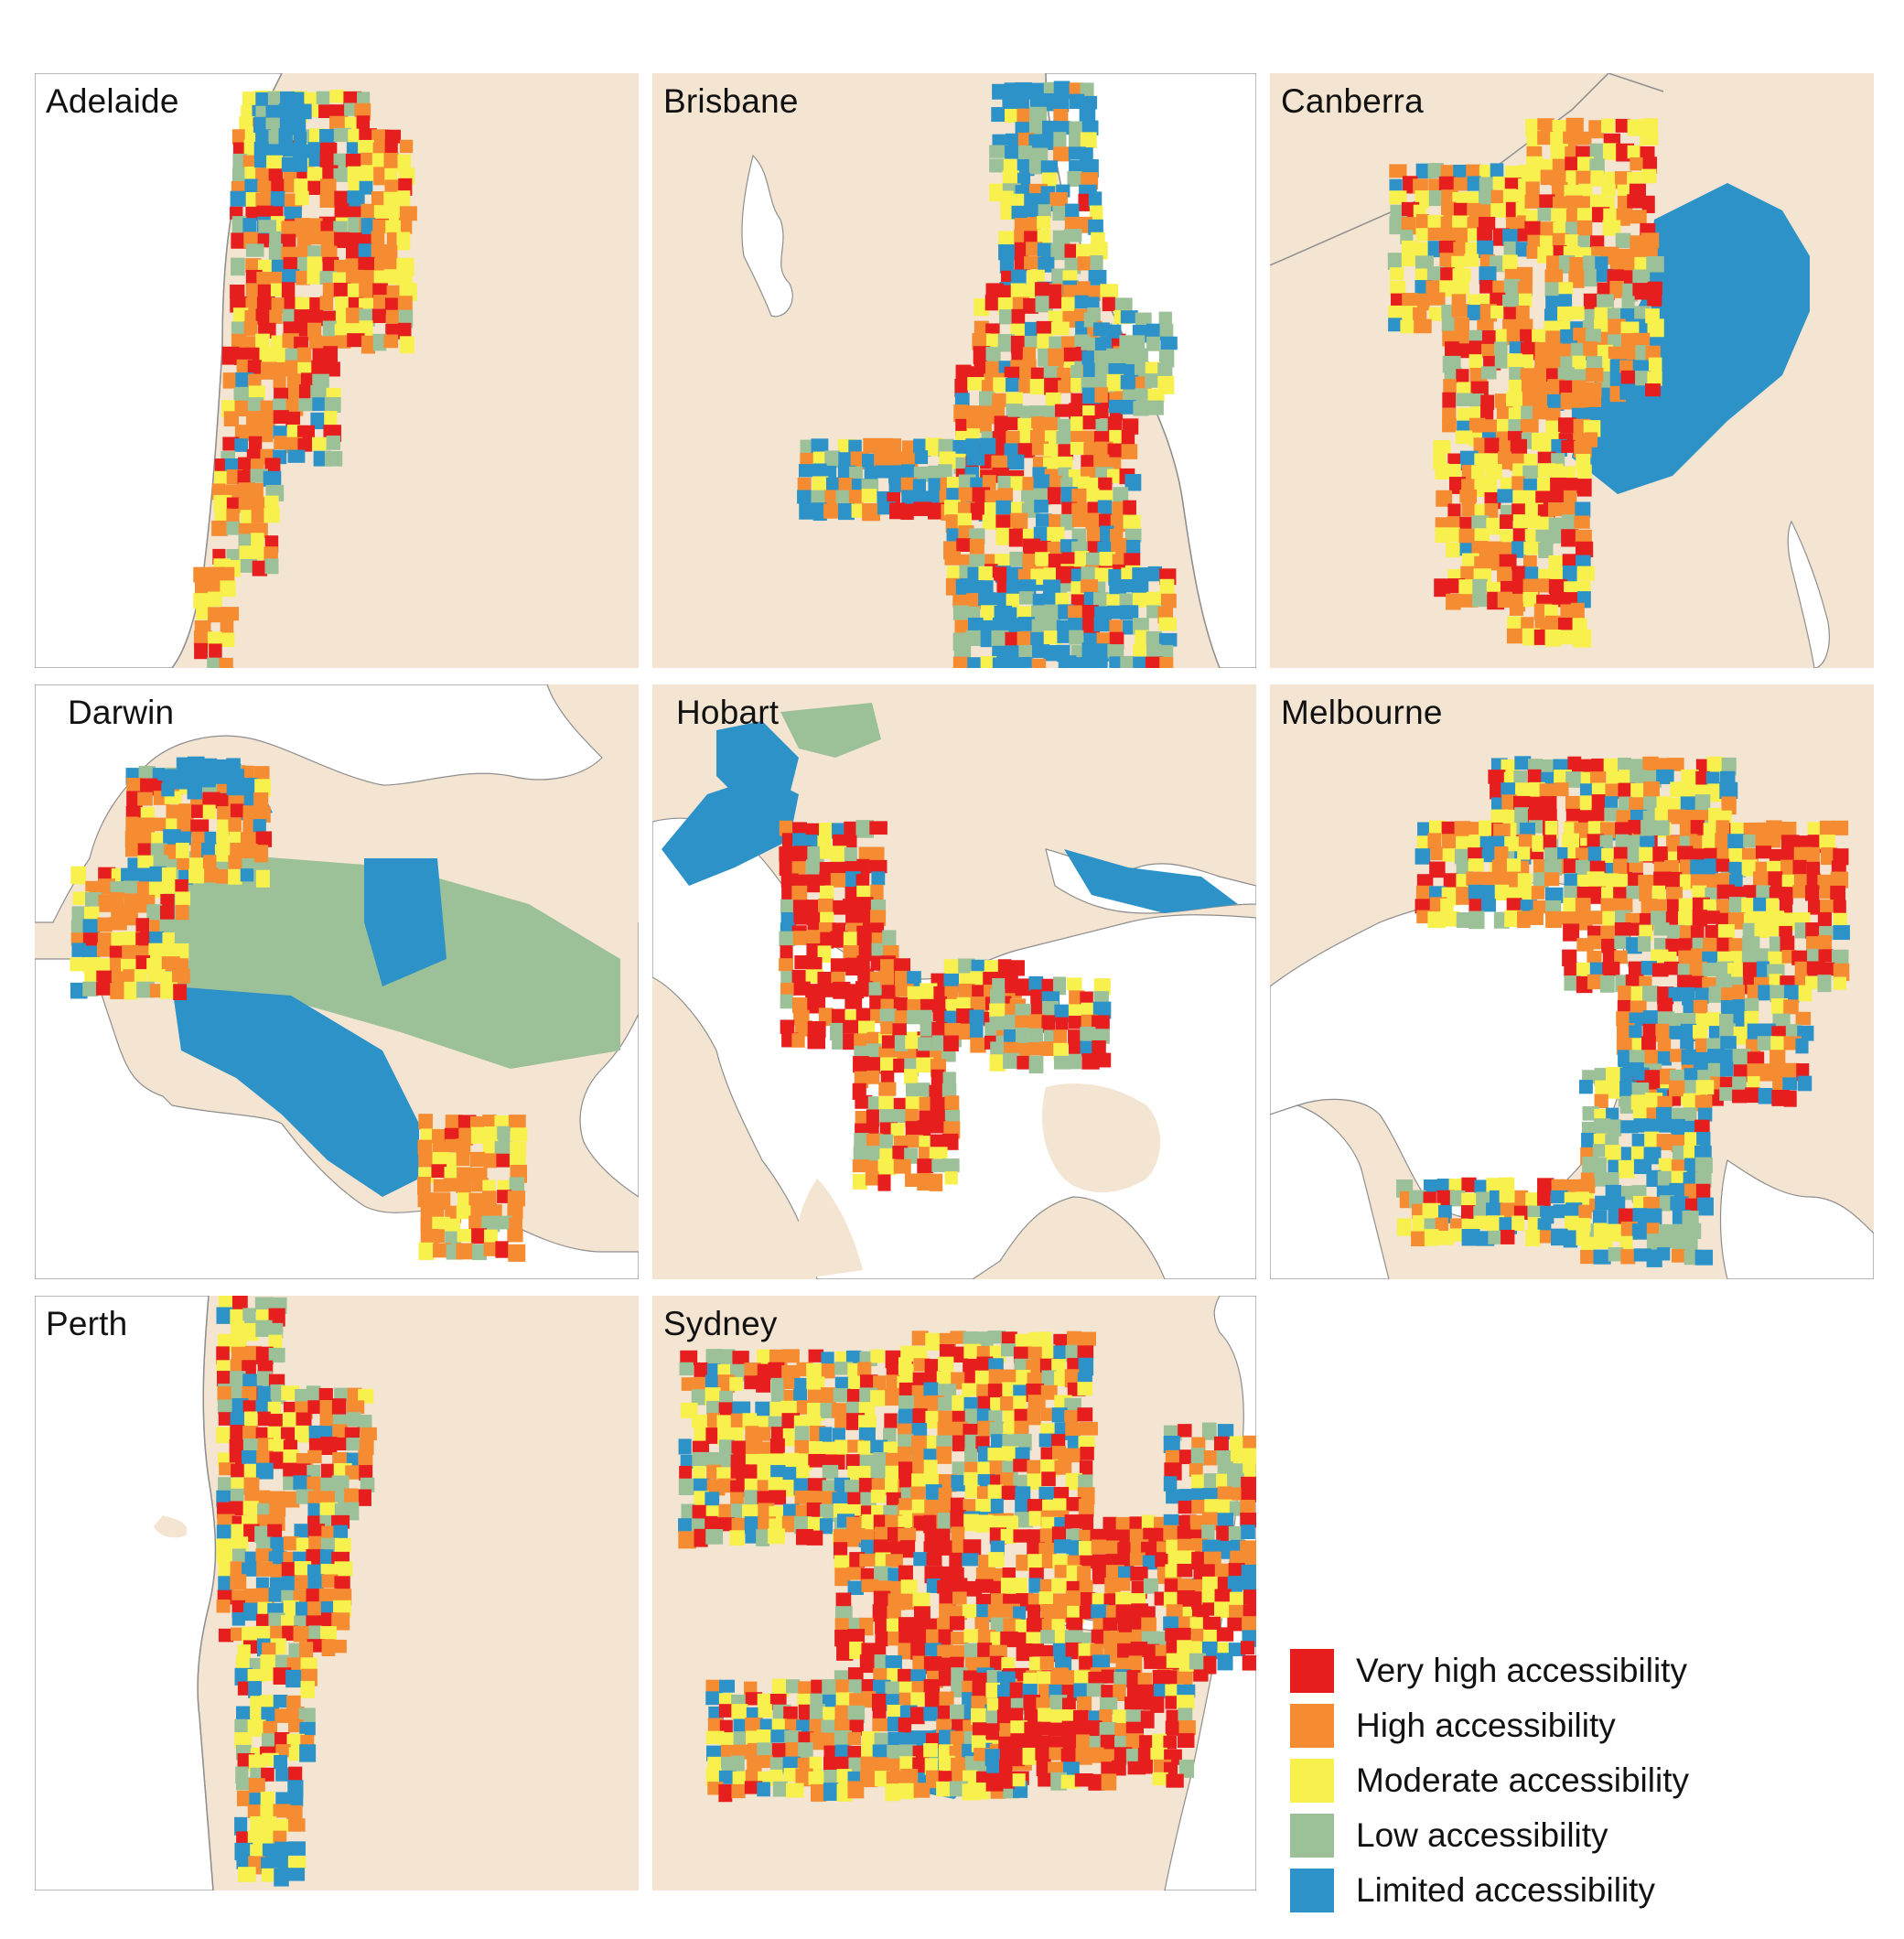  I want to click on map-area-region, so click(830, 730).